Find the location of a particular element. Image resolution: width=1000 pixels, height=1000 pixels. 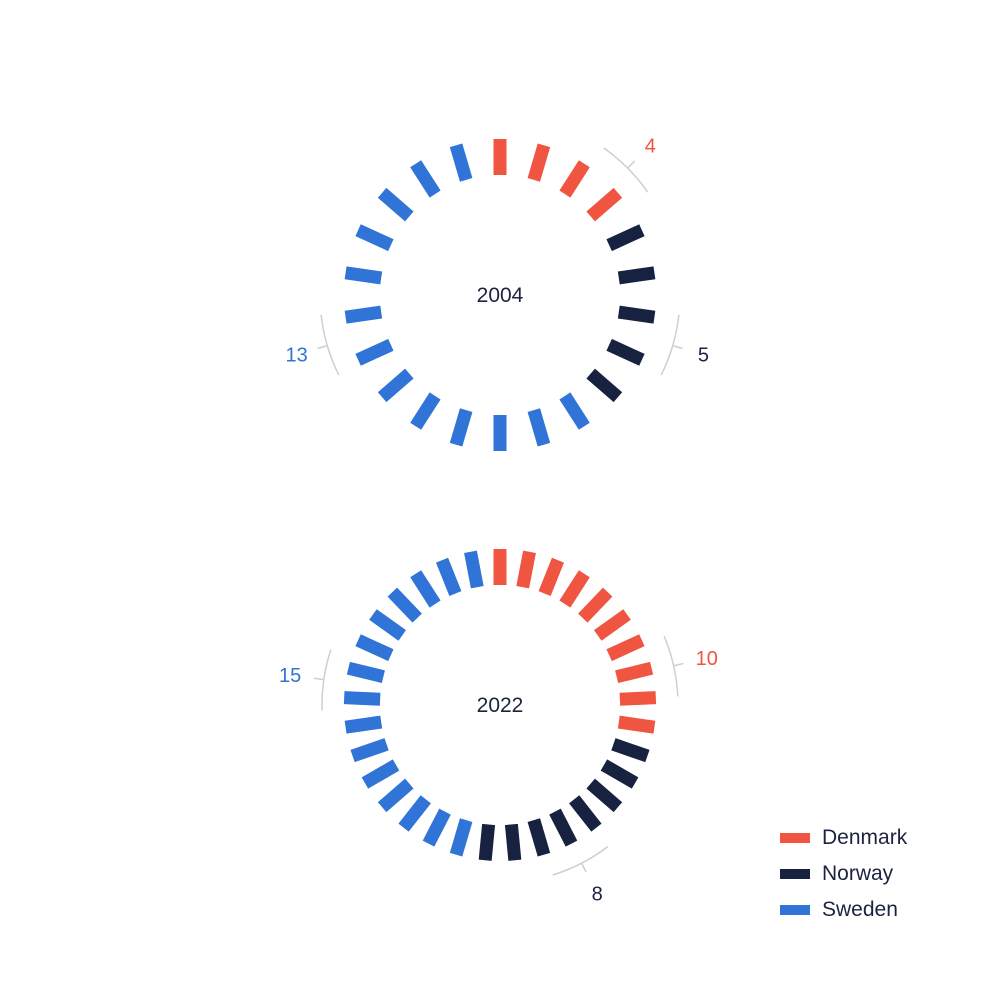

bracket-sweden is located at coordinates (330, 345).